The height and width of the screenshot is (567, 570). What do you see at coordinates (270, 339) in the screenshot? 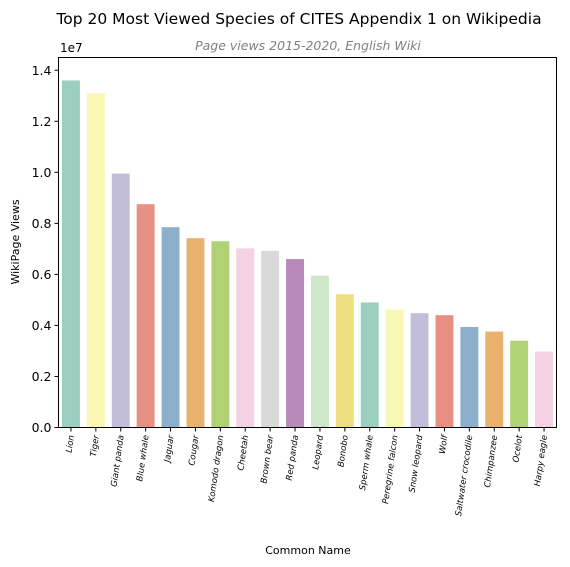
I see `bar-brown-bear` at bounding box center [270, 339].